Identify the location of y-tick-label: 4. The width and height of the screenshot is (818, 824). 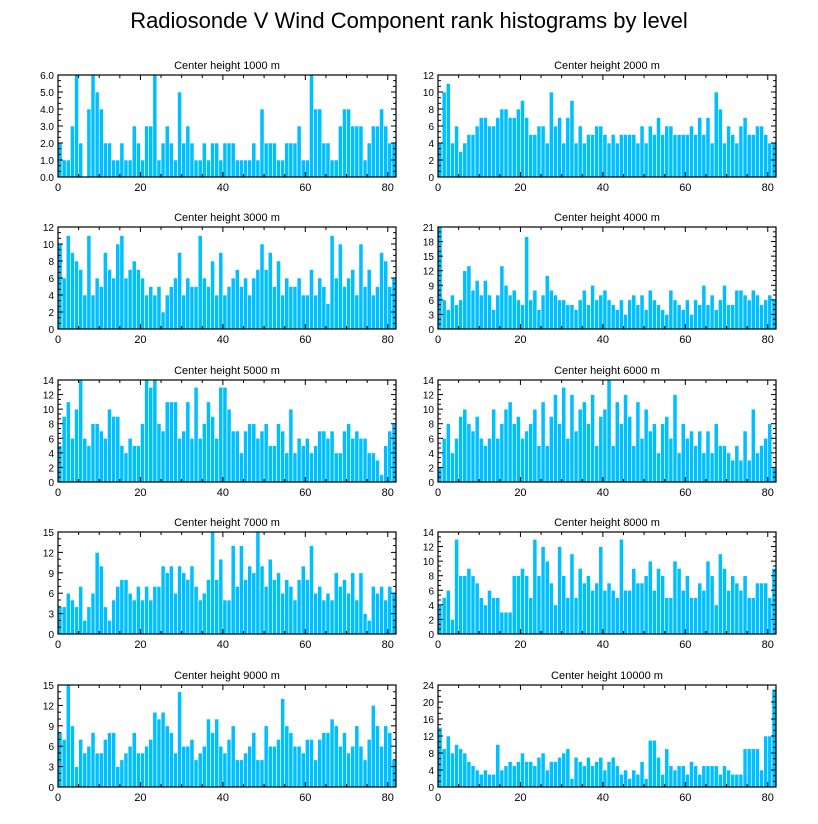
(431, 606).